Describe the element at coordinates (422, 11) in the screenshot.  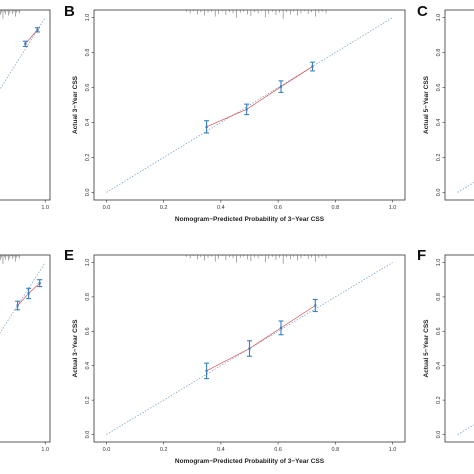
I see `panel-label-c: C` at that location.